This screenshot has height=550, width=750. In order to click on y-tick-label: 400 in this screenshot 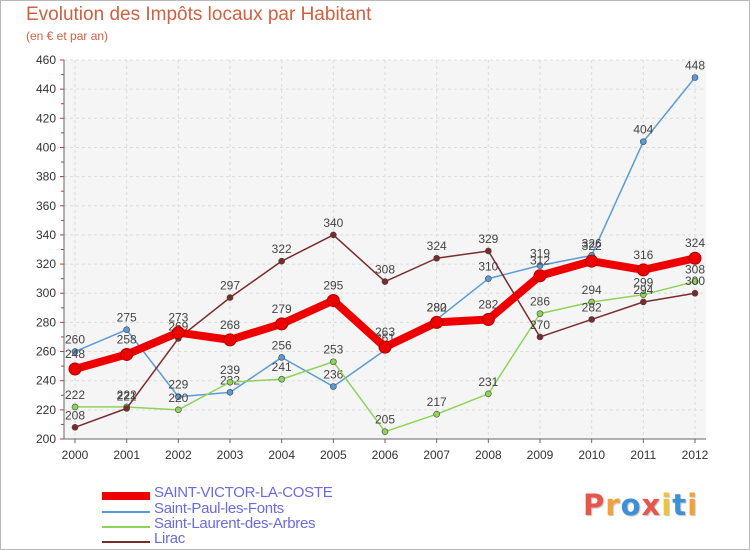, I will do `click(46, 147)`.